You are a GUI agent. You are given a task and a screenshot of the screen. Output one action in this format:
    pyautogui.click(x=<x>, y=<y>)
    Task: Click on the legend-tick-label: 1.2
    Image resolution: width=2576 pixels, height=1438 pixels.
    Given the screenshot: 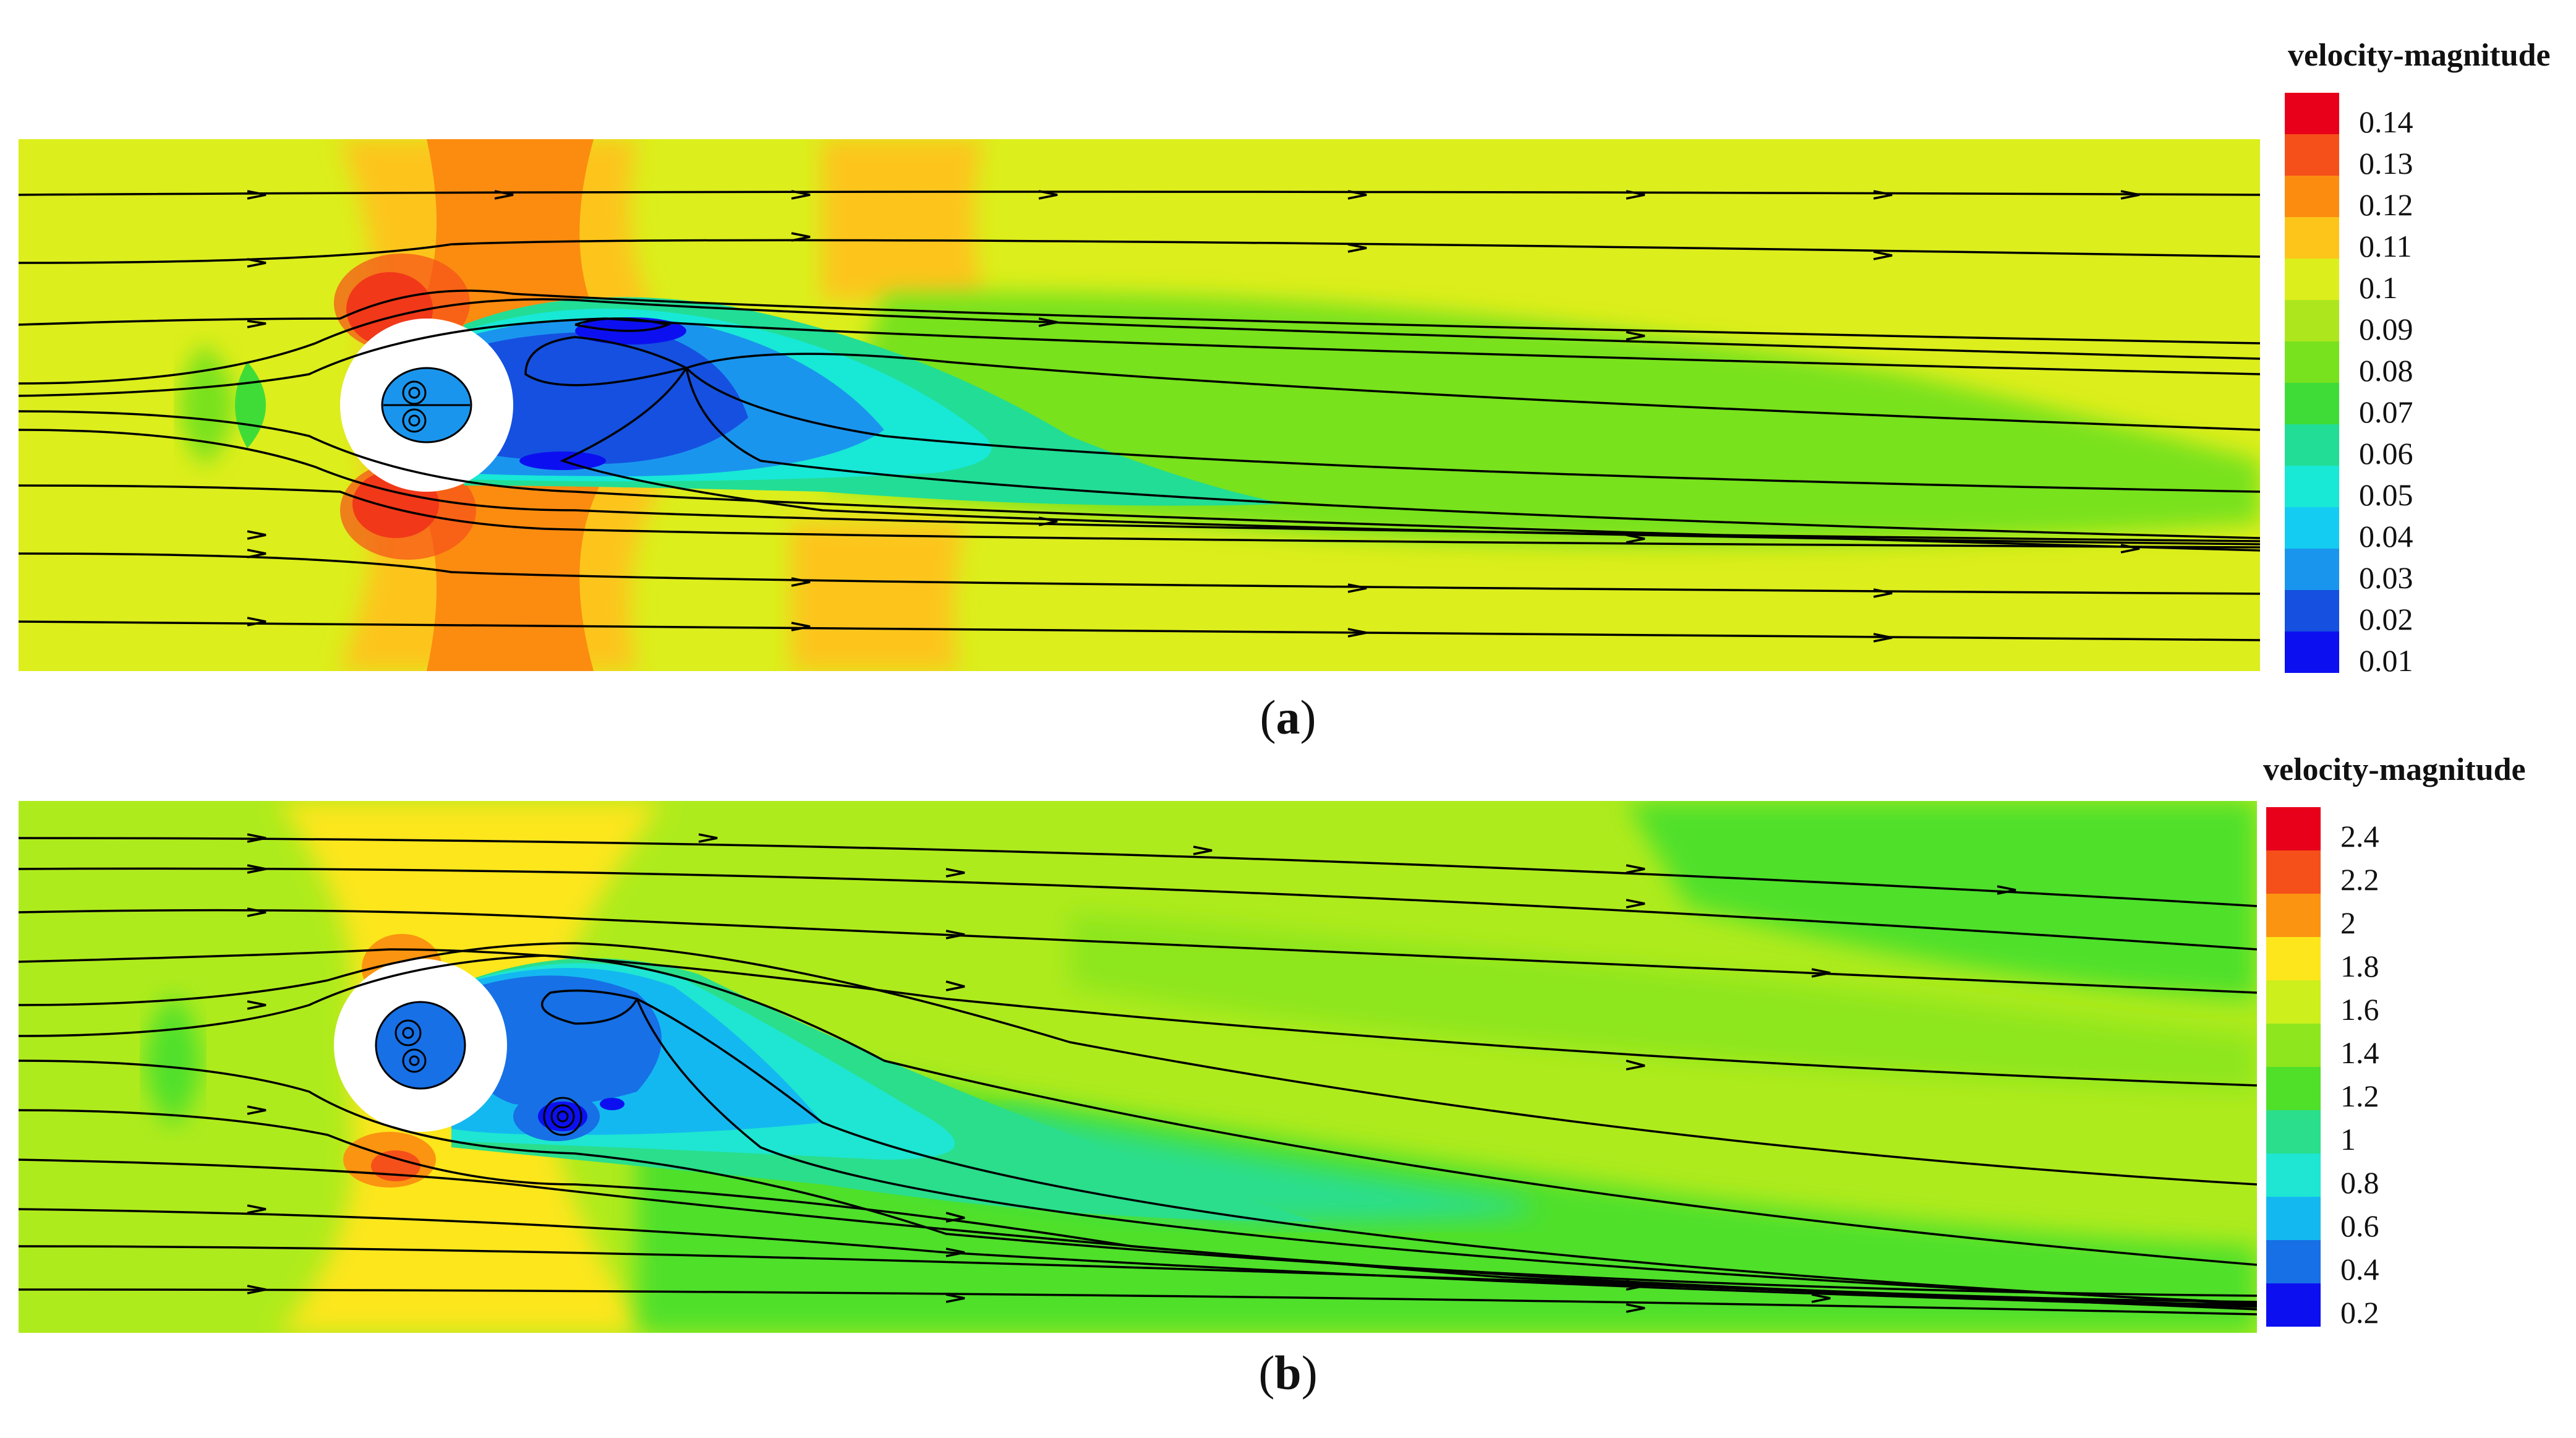 What is the action you would take?
    pyautogui.click(x=2359, y=1096)
    